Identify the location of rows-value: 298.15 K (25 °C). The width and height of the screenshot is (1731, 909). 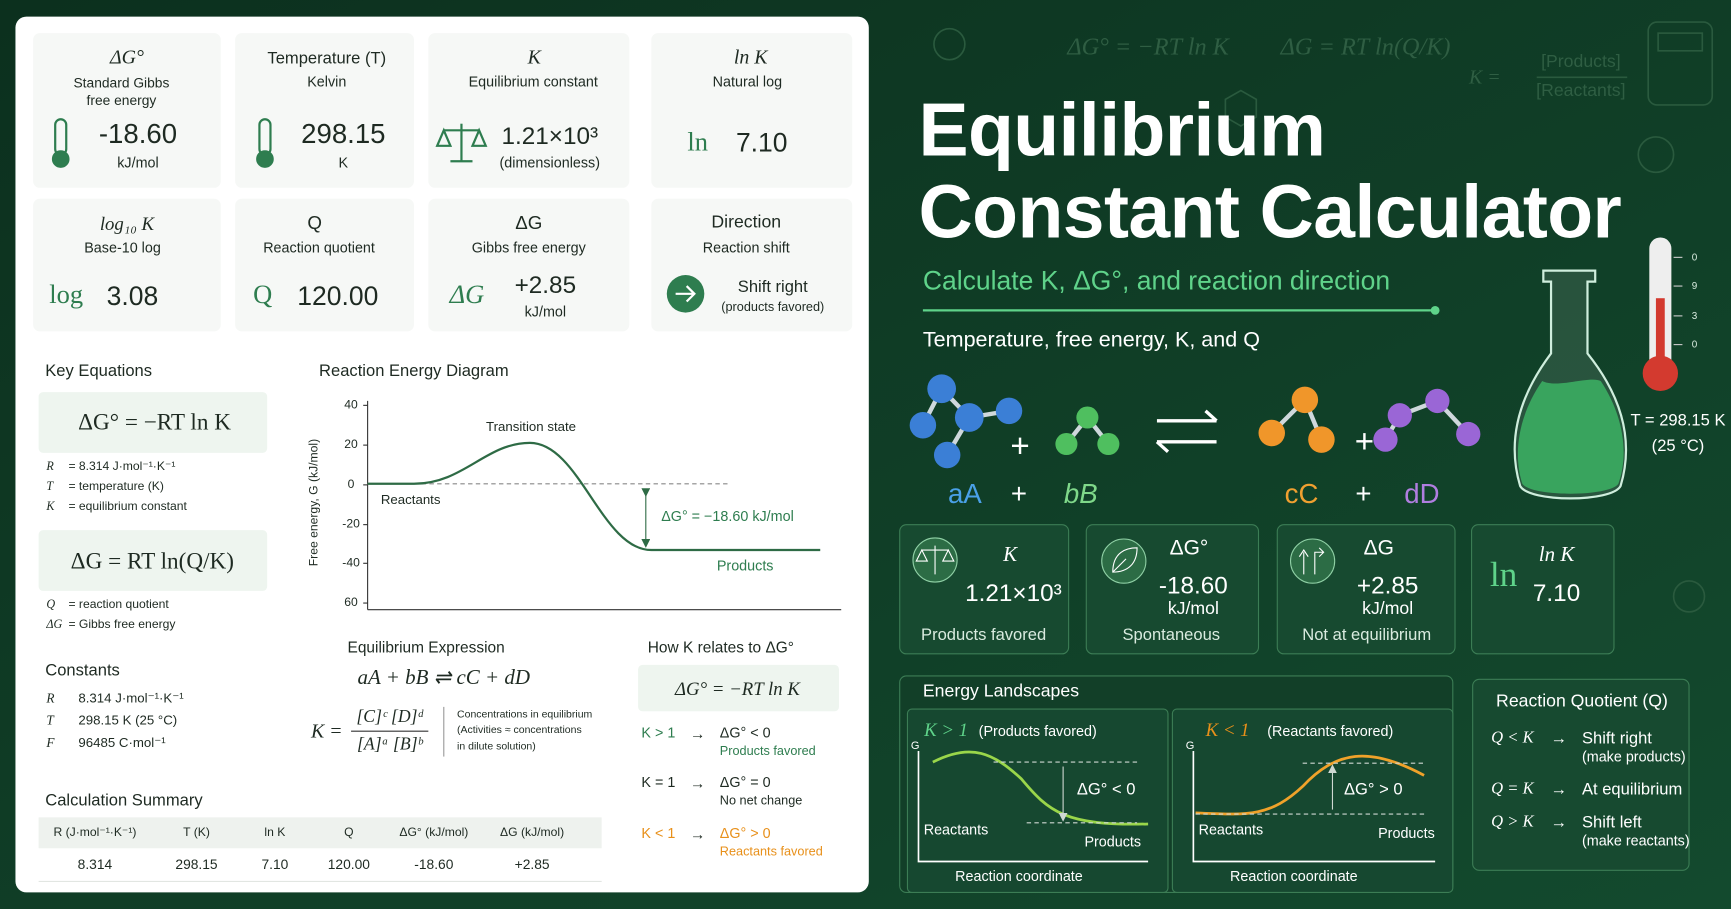
(128, 720).